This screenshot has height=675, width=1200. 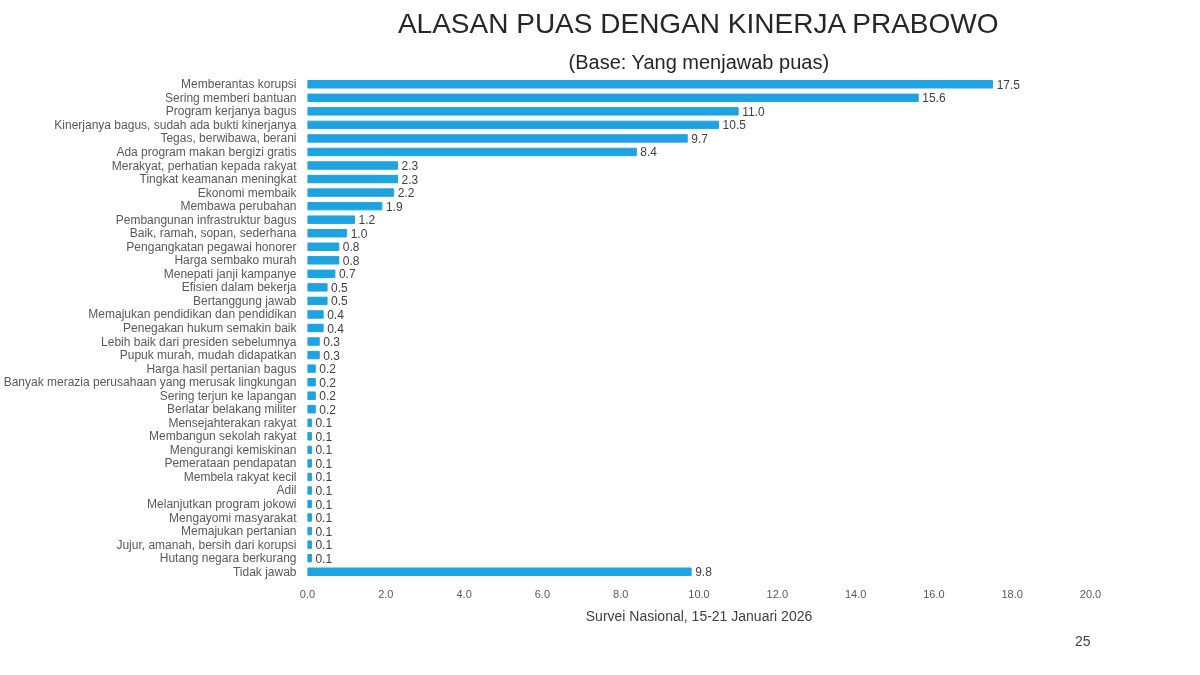 What do you see at coordinates (1090, 593) in the screenshot?
I see `x-tick-label: 20.0` at bounding box center [1090, 593].